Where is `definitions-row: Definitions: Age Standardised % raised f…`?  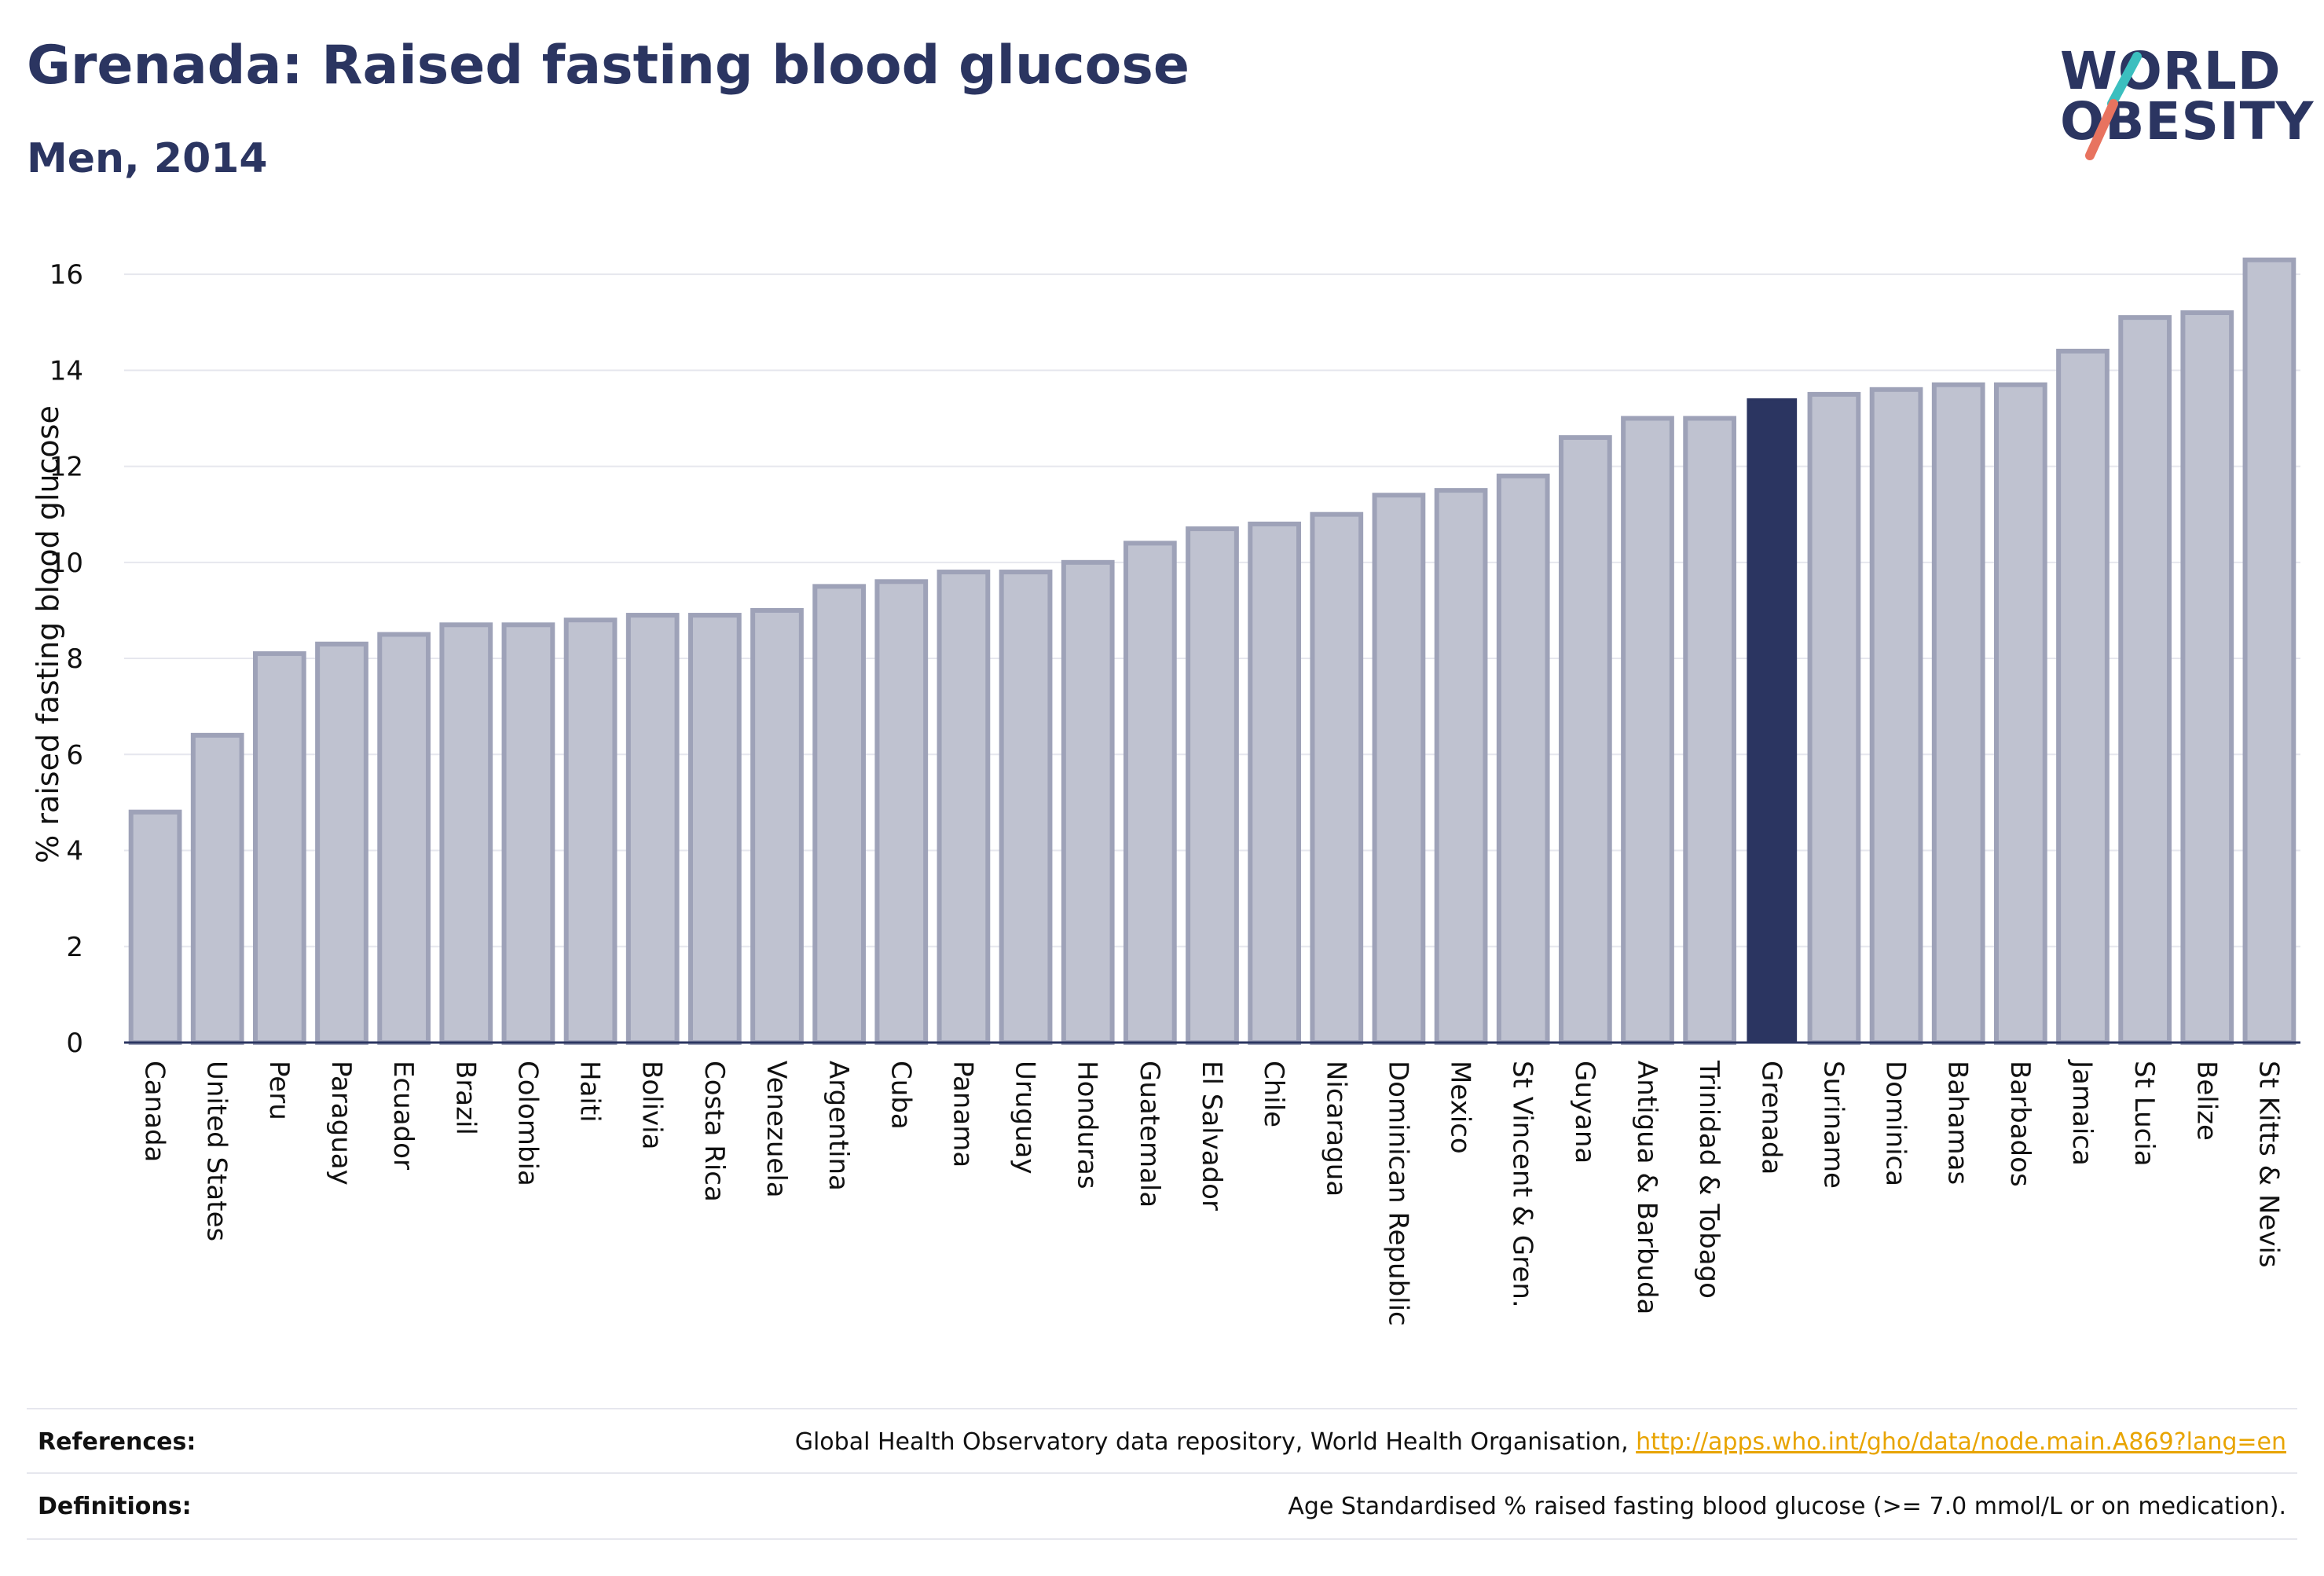
definitions-row: Definitions: Age Standardised % raised f… is located at coordinates (1162, 1506).